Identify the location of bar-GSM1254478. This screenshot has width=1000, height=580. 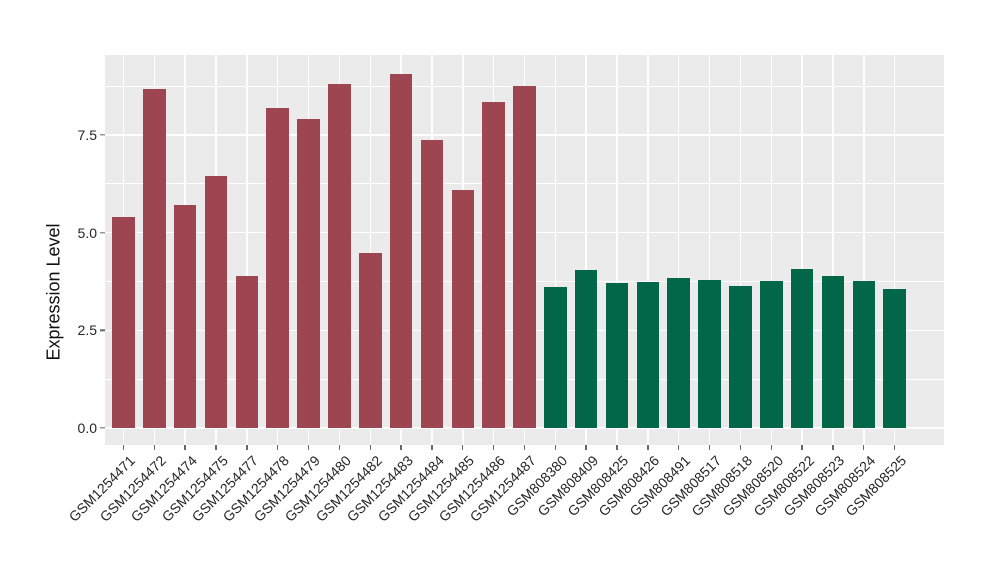
(277, 268).